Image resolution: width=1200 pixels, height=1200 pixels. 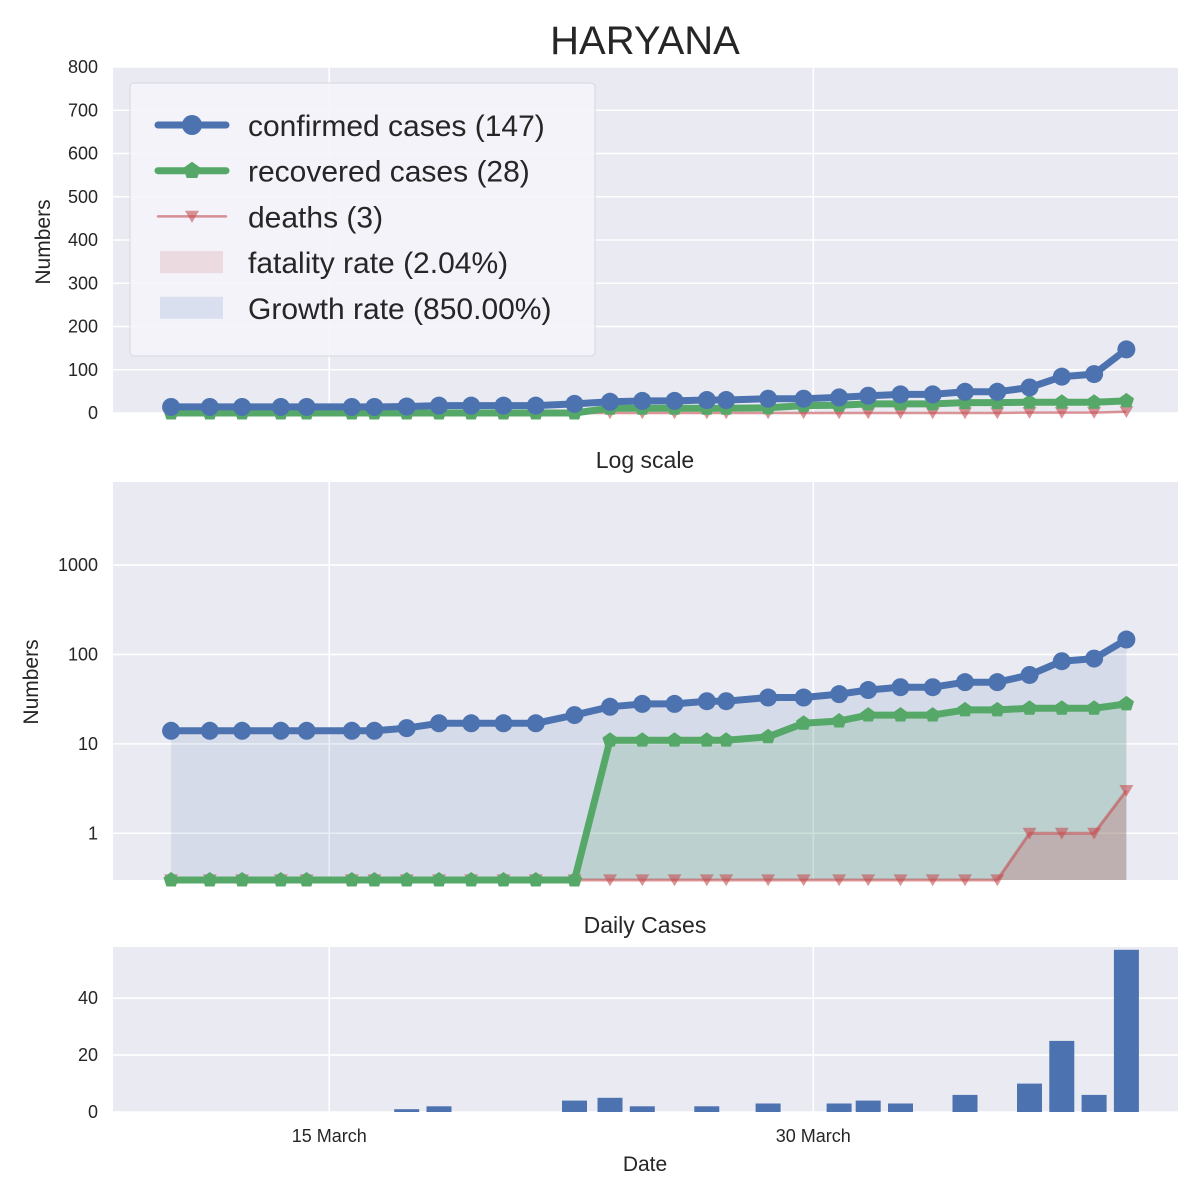 I want to click on ytick-label: 40, so click(x=88, y=998).